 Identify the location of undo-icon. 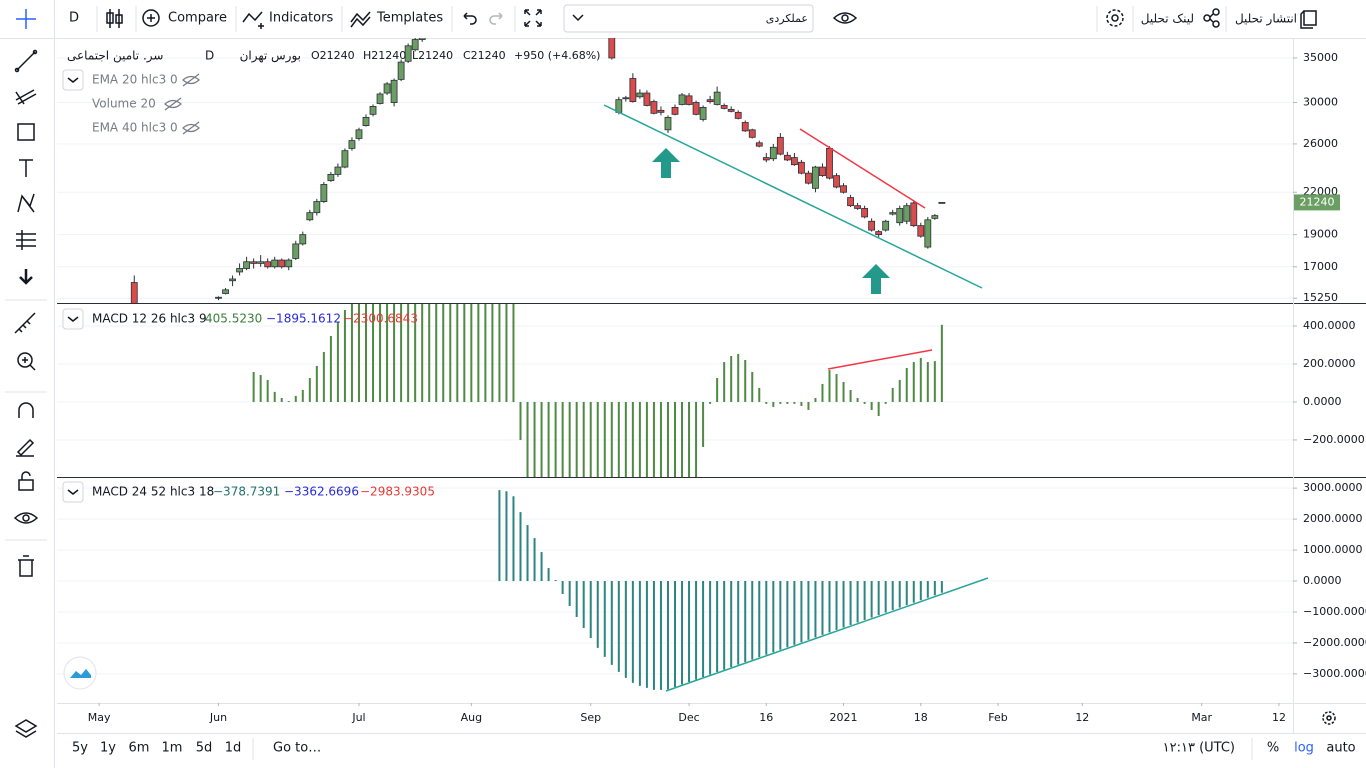
(470, 18).